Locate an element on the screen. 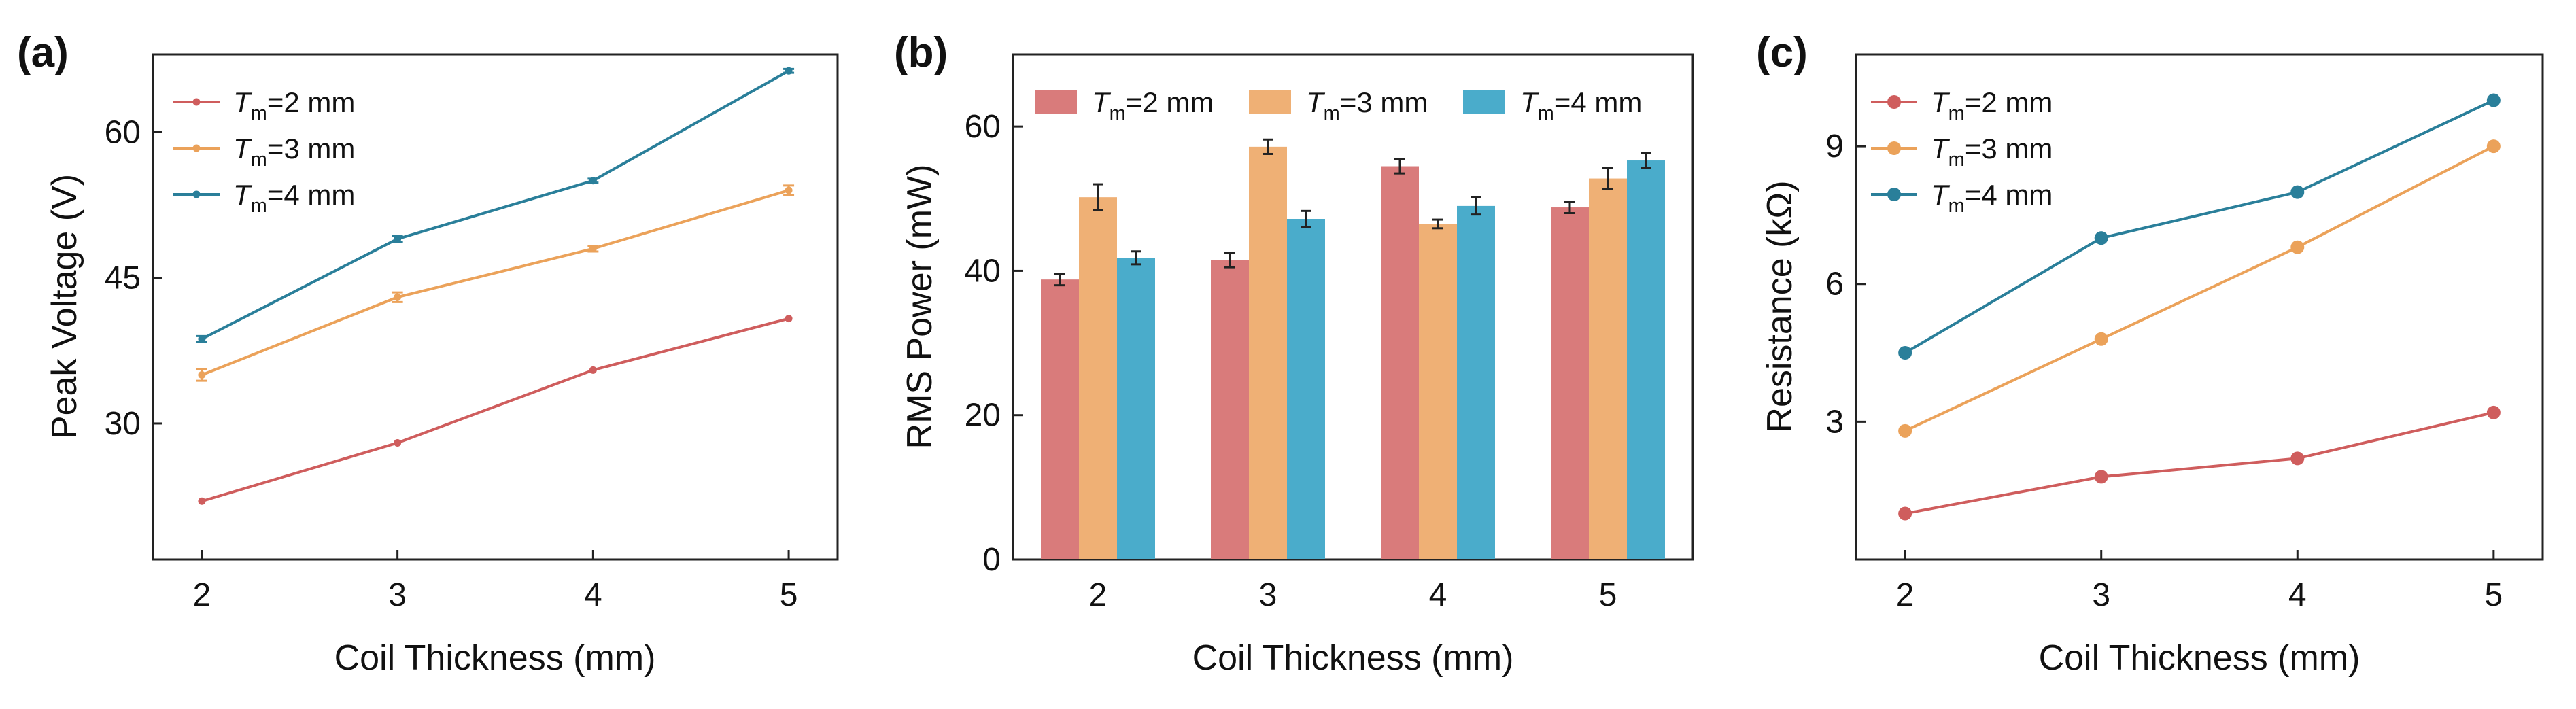 This screenshot has width=2576, height=709. y-tick-label: 9 is located at coordinates (1834, 146).